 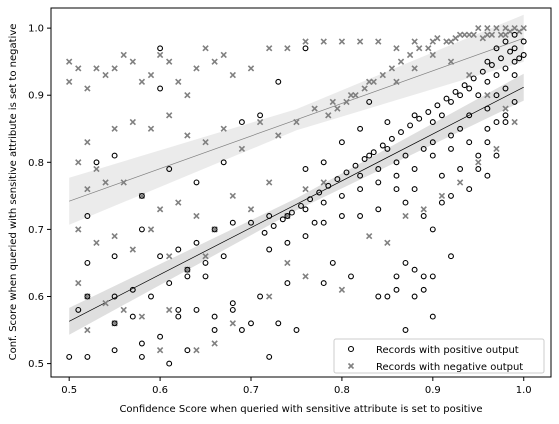 I want to click on y-tick-label: 0.8, so click(x=36, y=163).